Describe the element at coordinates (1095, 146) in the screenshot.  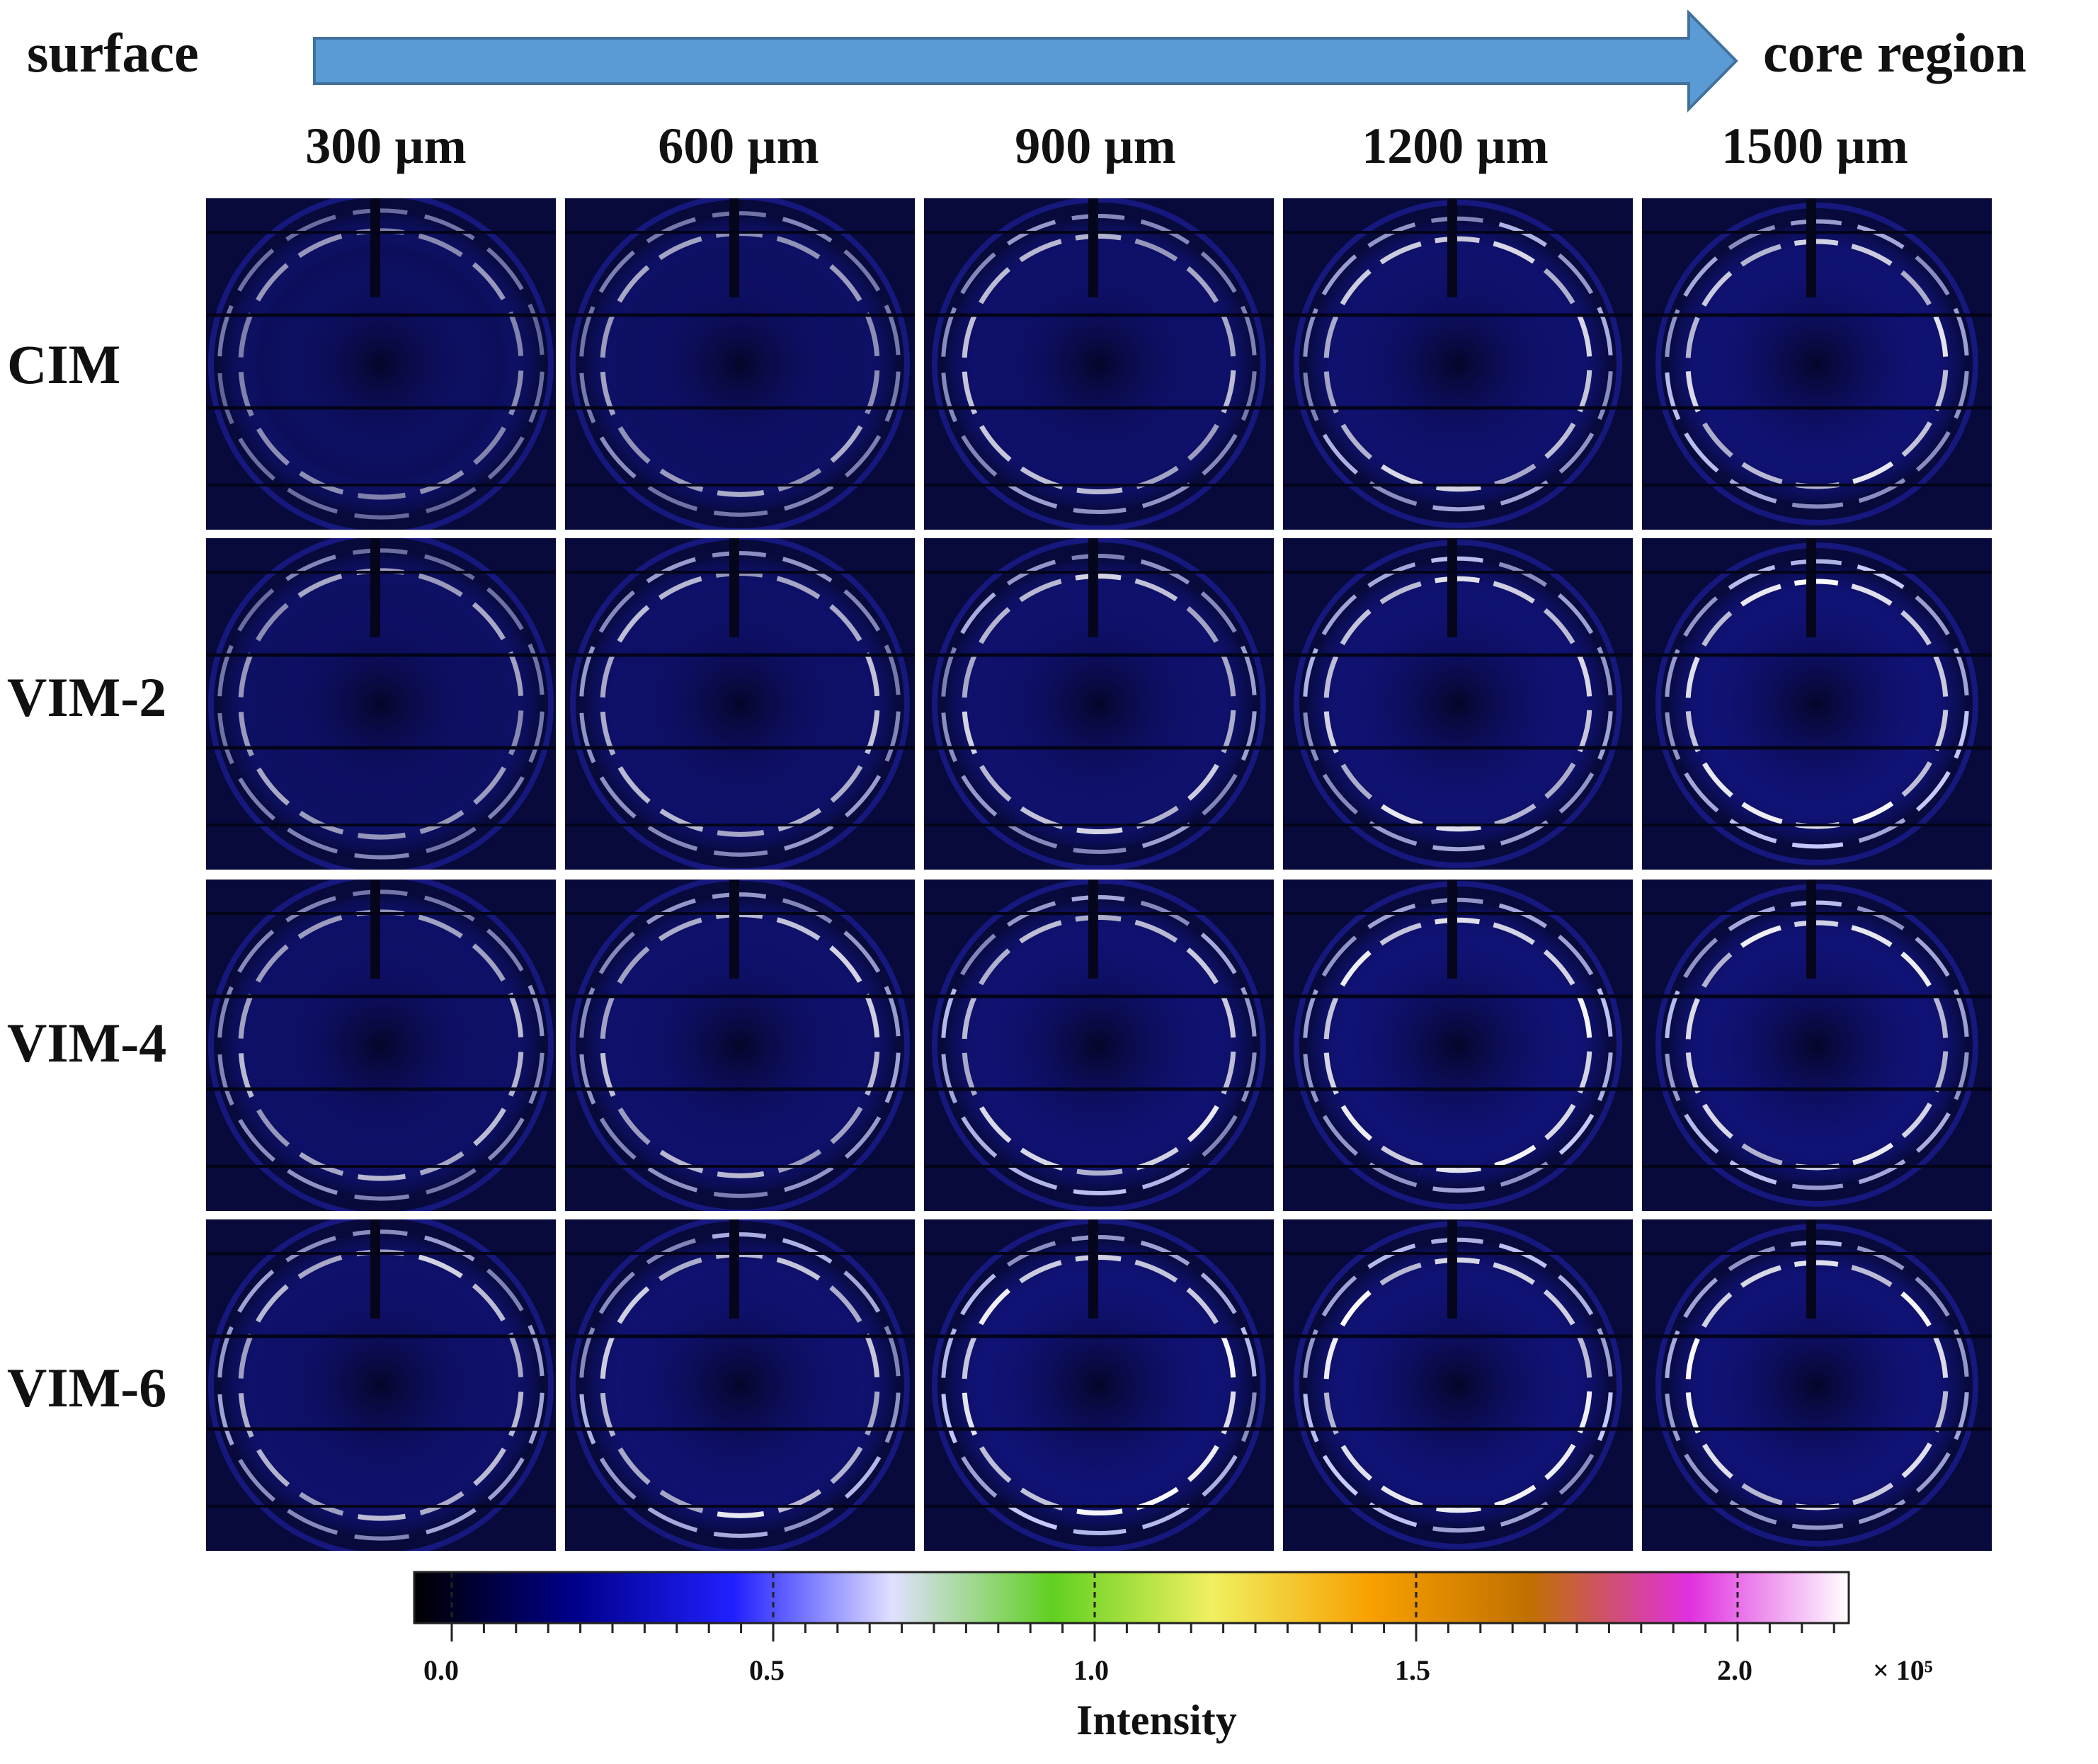
I see `column-label: 900 µm` at that location.